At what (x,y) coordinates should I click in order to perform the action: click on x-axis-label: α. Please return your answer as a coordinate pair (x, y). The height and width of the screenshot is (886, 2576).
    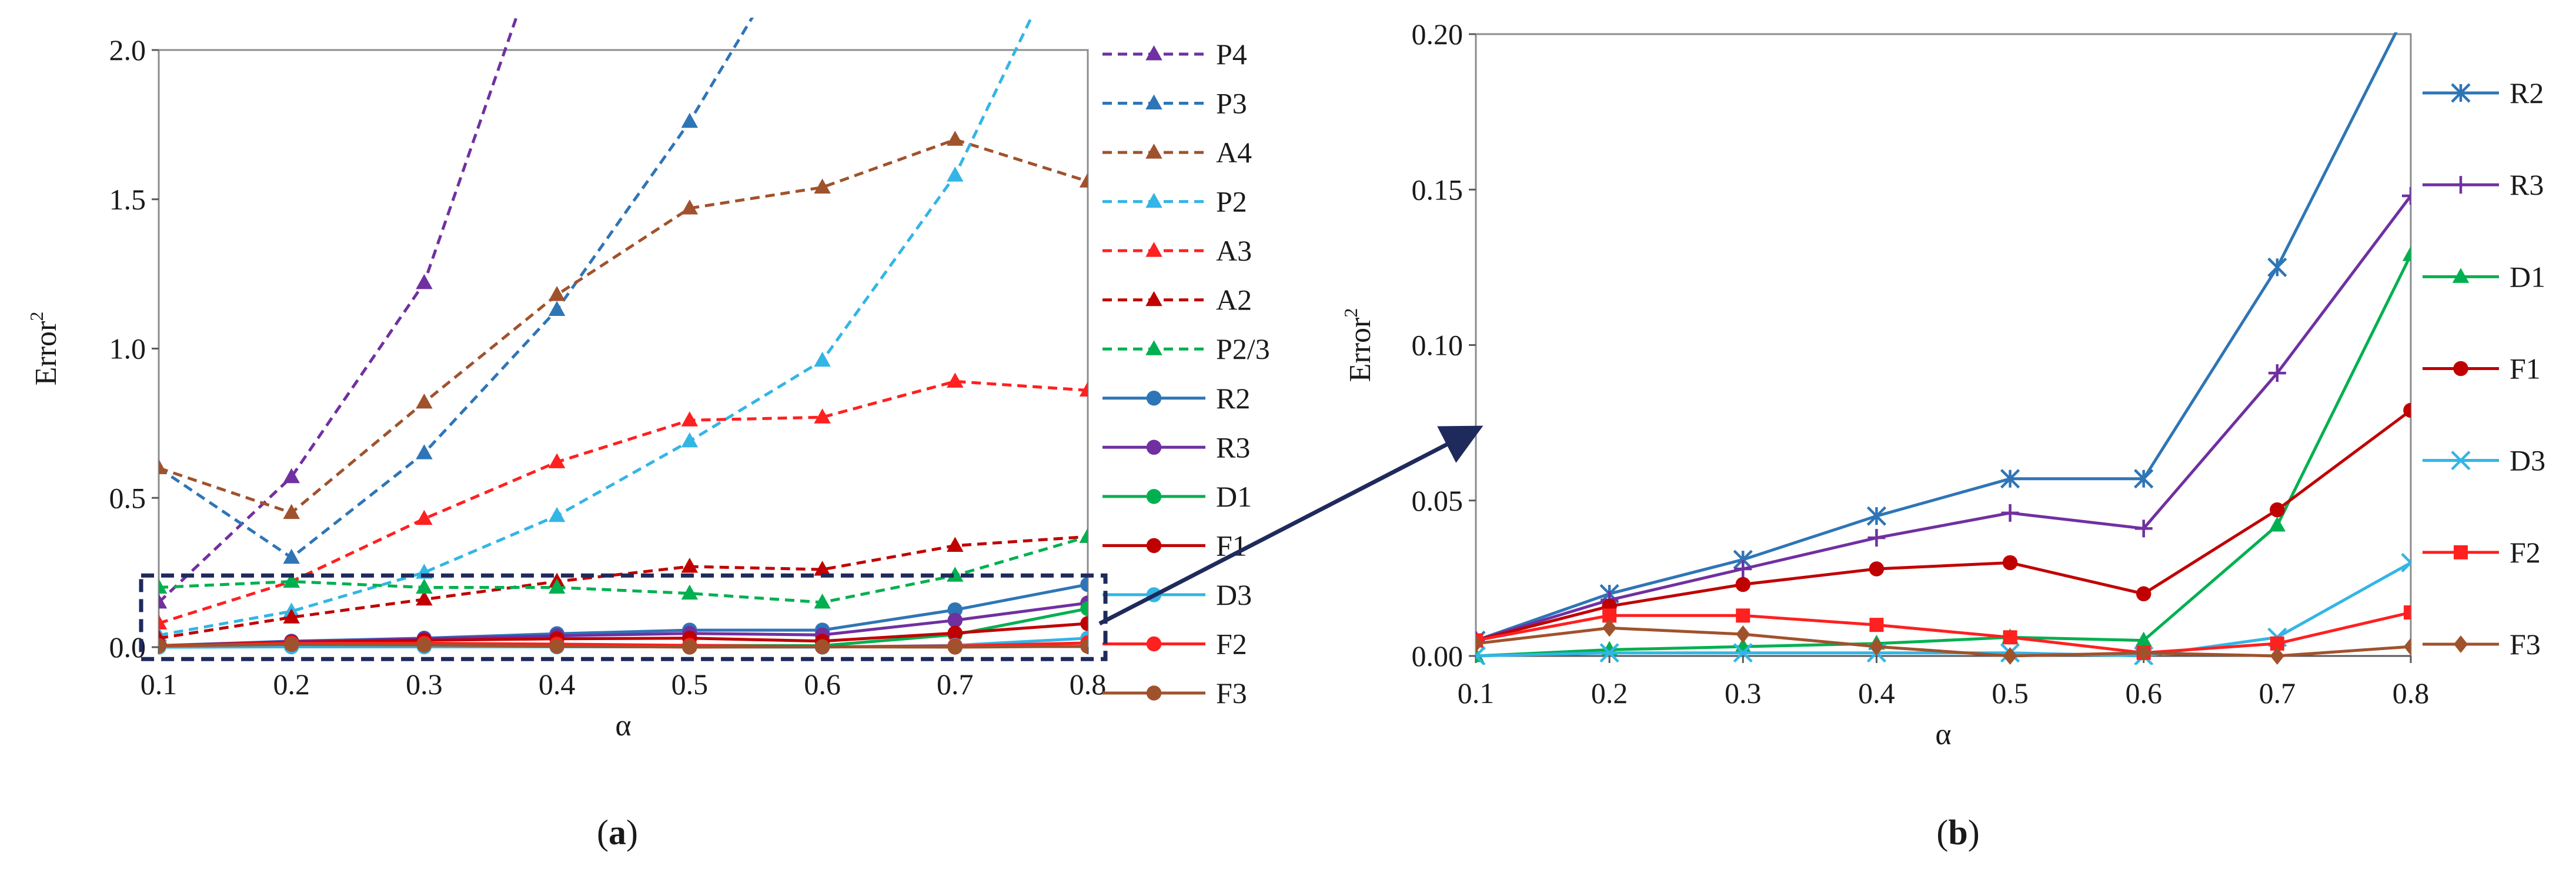
    Looking at the image, I should click on (623, 726).